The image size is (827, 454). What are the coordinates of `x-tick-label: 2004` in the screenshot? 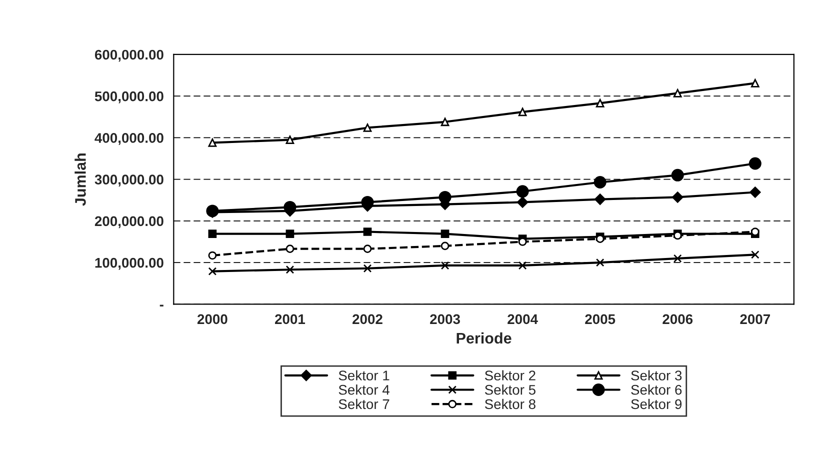 It's located at (523, 319).